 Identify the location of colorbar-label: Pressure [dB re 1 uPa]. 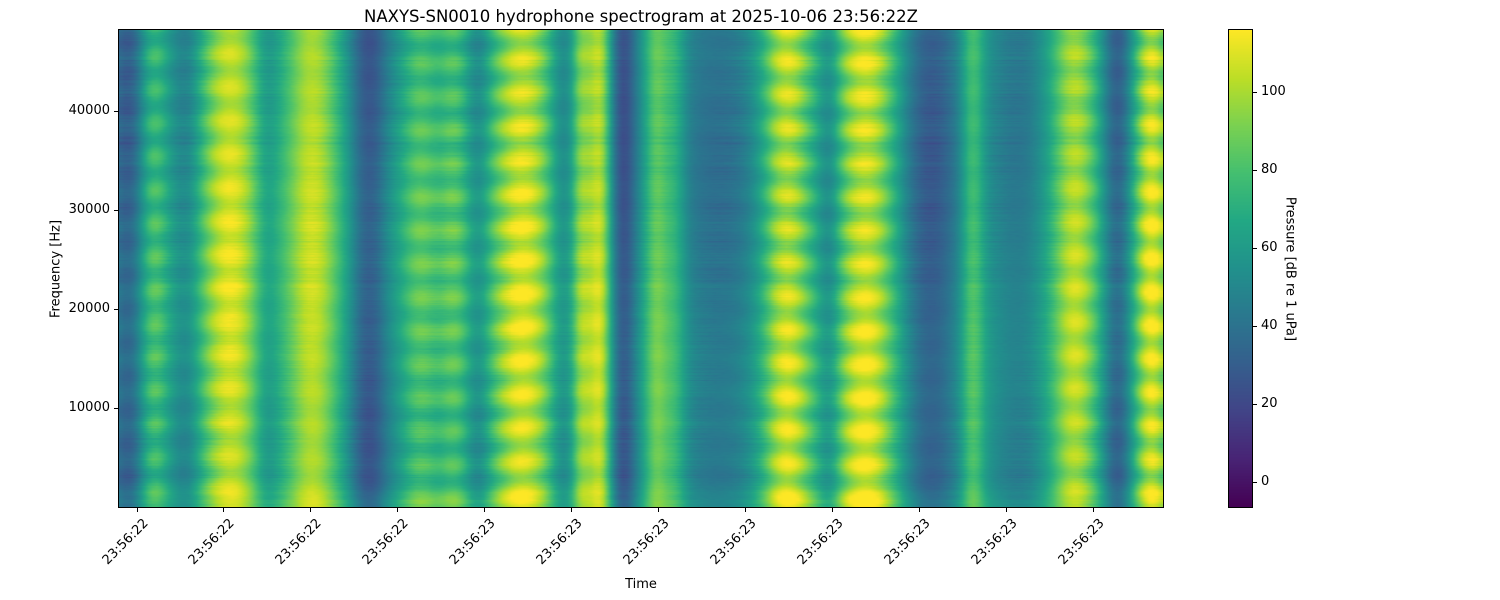
(1290, 269).